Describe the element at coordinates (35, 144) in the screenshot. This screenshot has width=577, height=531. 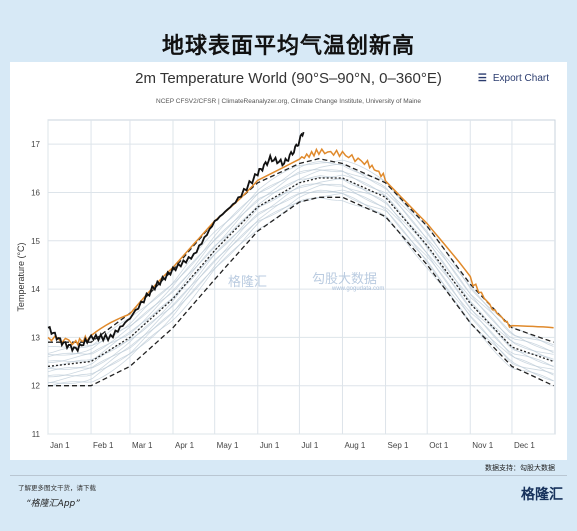
I see `y-tick-label: 17` at that location.